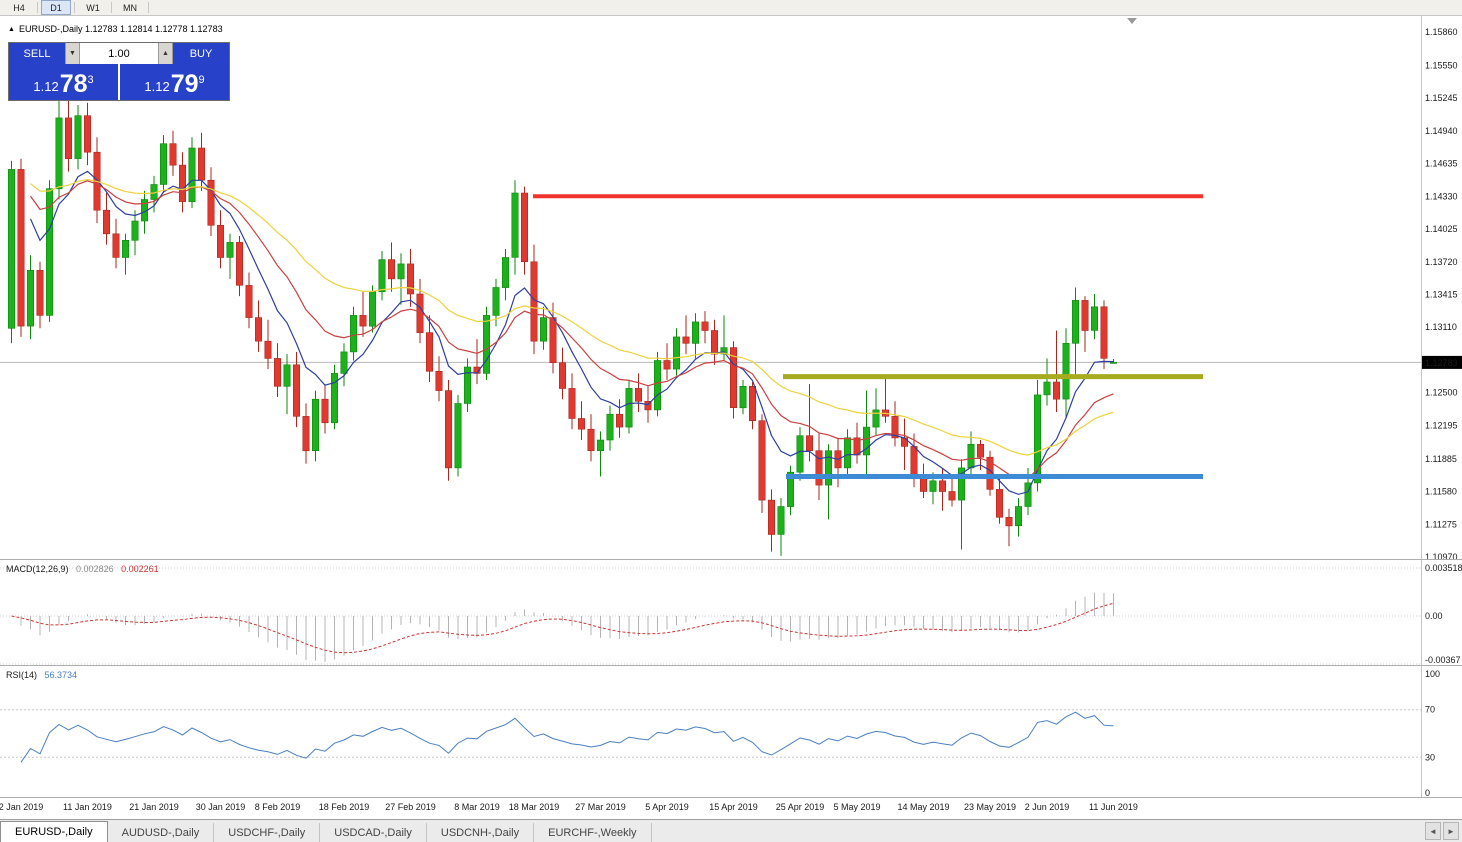 This screenshot has width=1462, height=842. Describe the element at coordinates (1443, 660) in the screenshot. I see `macd-axis-label: -0.00367` at that location.